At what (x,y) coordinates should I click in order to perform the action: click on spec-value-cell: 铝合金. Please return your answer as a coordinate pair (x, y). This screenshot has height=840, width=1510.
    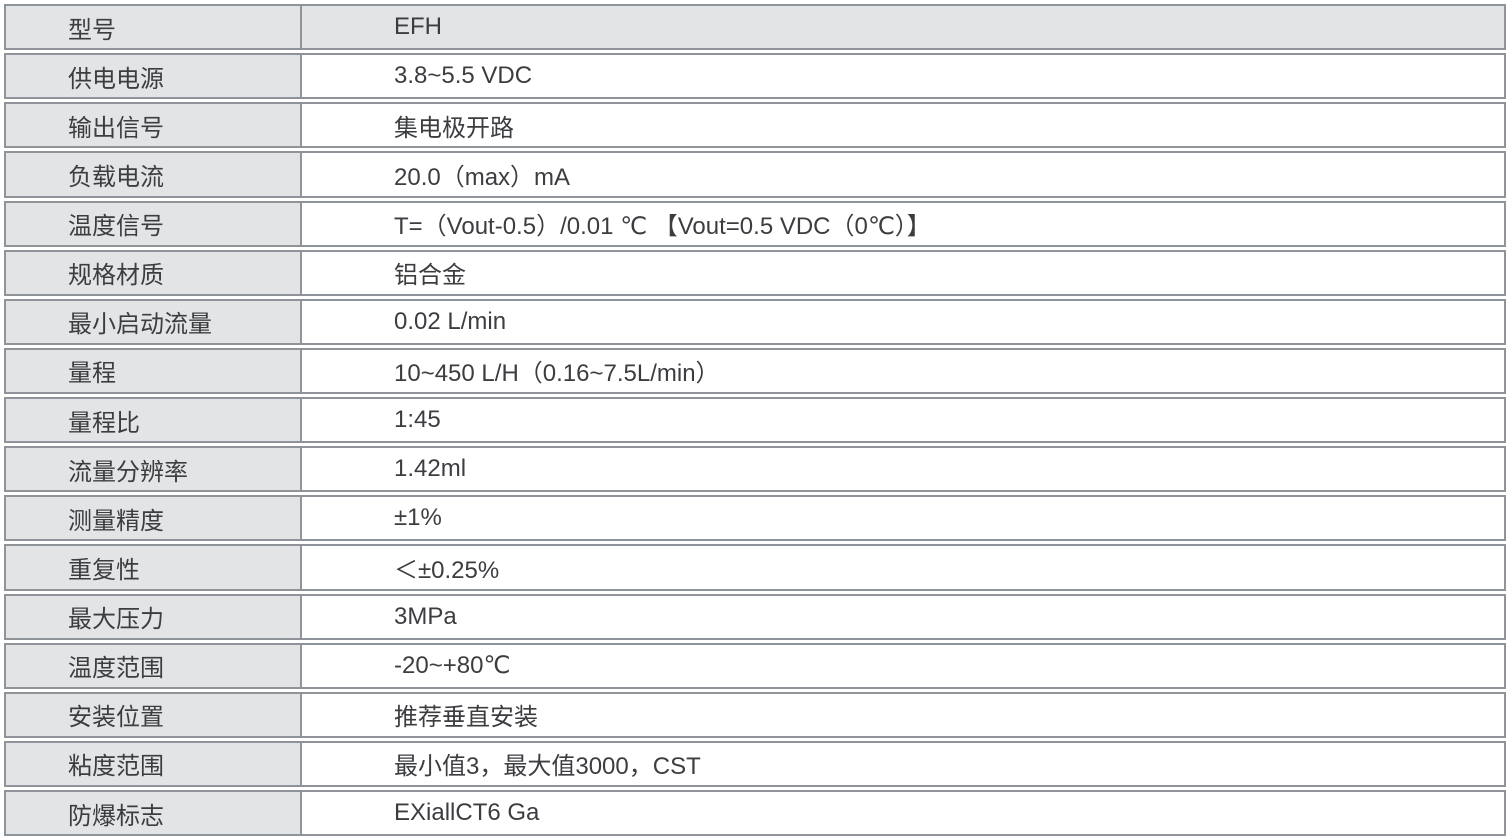
    Looking at the image, I should click on (903, 272).